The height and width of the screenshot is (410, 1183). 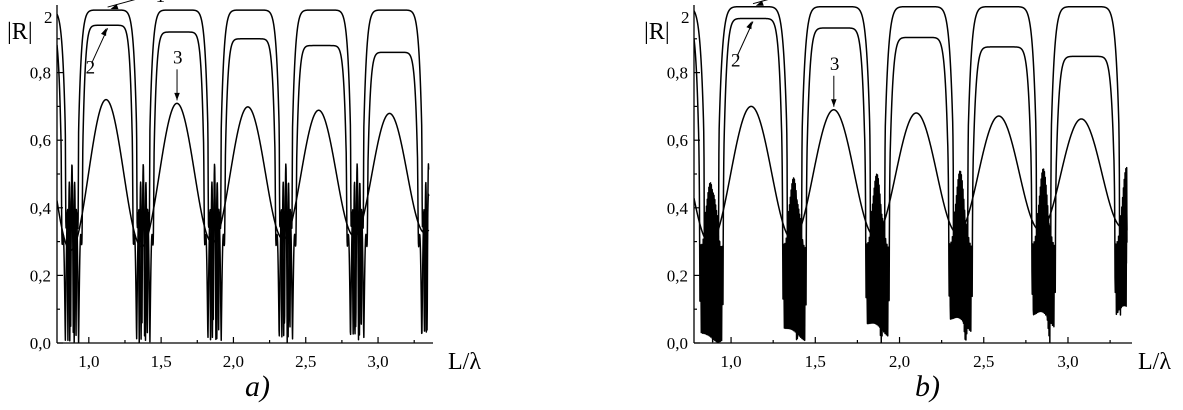 I want to click on panel-label: a), so click(x=257, y=386).